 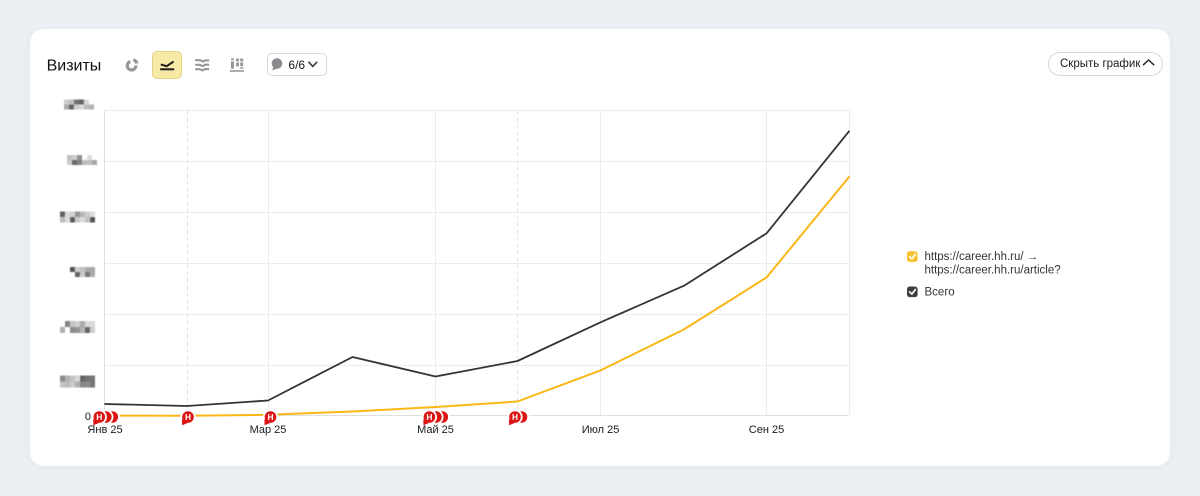 What do you see at coordinates (982, 257) in the screenshot?
I see `svg-text: https://career.hh.ru/ →` at bounding box center [982, 257].